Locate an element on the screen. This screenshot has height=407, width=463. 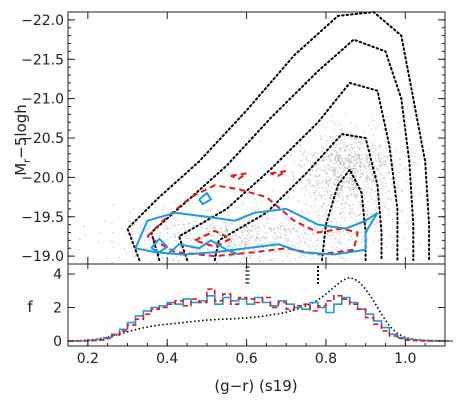
bottom-y-tick-label: 0 is located at coordinates (57, 342).